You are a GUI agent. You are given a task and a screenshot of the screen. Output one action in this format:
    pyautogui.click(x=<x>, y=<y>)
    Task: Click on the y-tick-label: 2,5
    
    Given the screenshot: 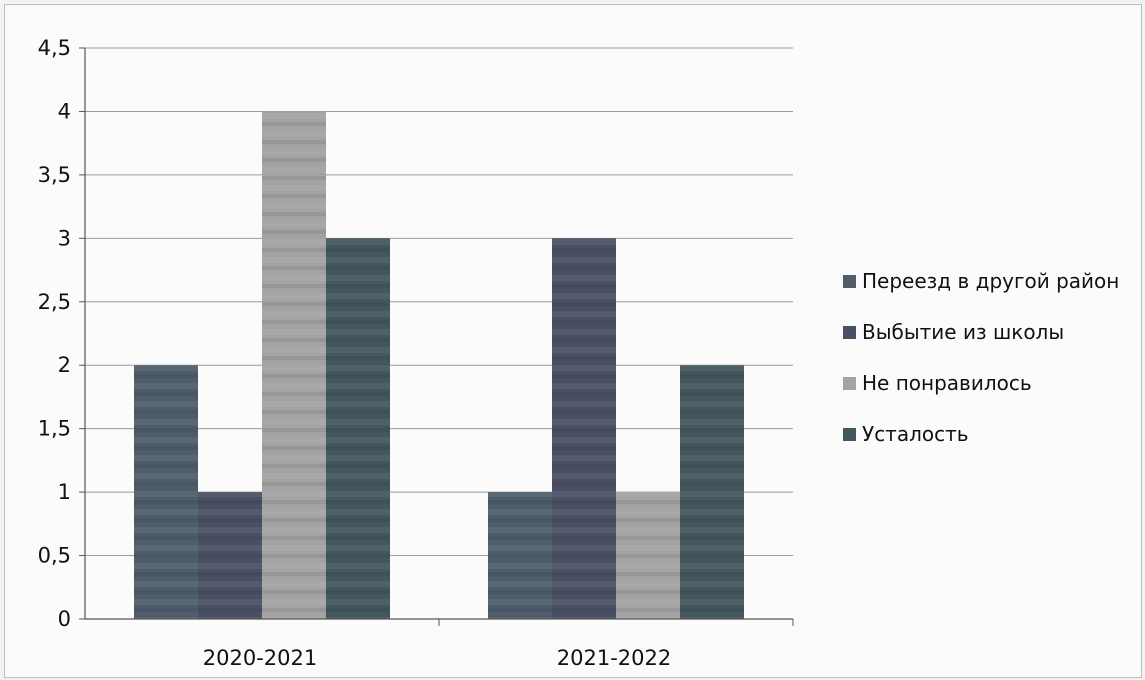 What is the action you would take?
    pyautogui.click(x=54, y=302)
    